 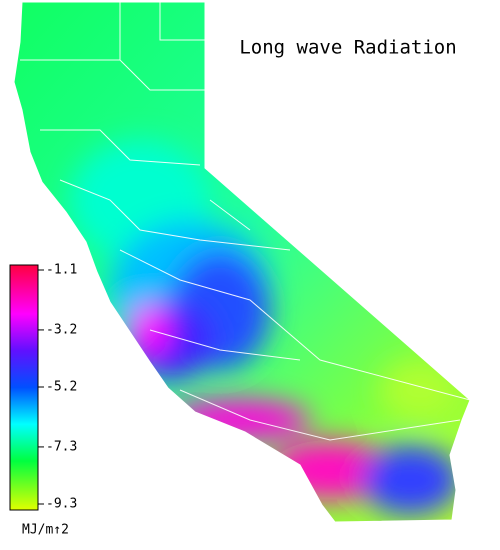 I want to click on colorbar-unit: MJ/m↑2, so click(x=45, y=530).